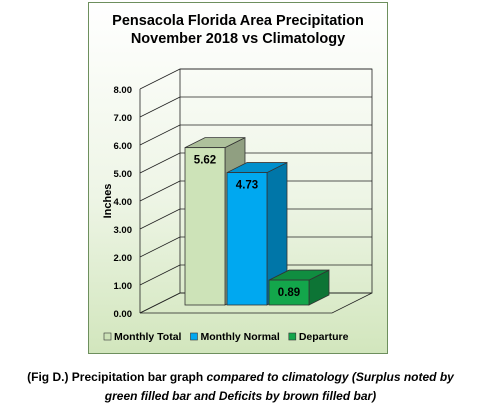 The width and height of the screenshot is (481, 417). What do you see at coordinates (239, 337) in the screenshot?
I see `legend-label: Monthly Normal` at bounding box center [239, 337].